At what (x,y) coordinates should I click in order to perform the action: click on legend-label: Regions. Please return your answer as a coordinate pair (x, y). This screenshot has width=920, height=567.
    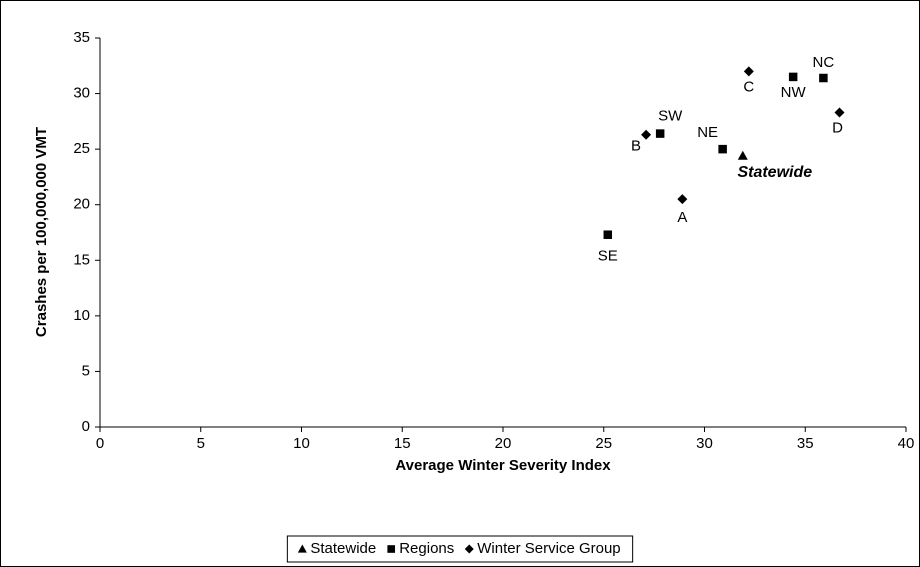
    Looking at the image, I should click on (426, 548).